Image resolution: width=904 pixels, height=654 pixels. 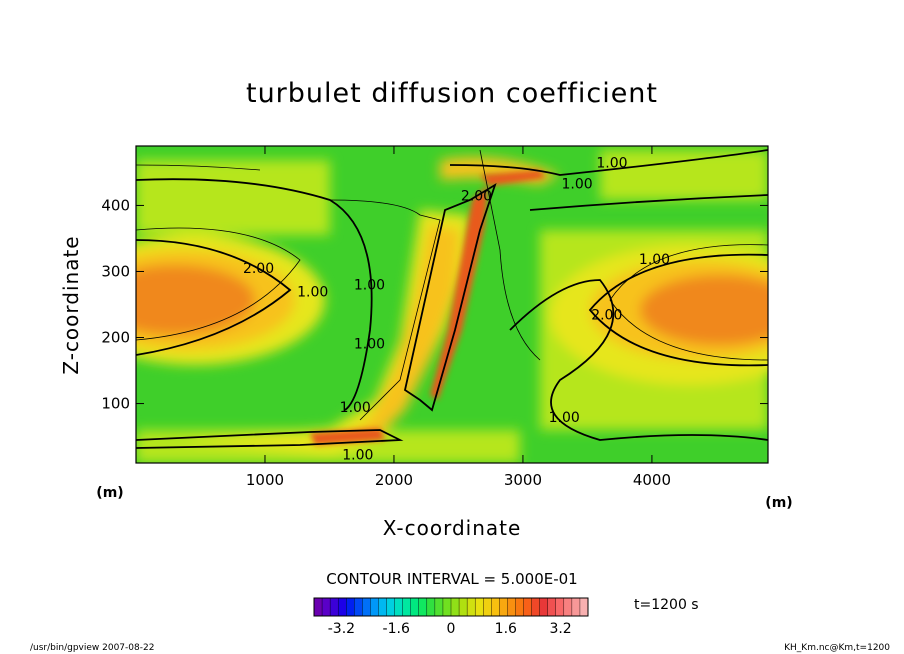 I want to click on colorbar-frame, so click(x=451, y=607).